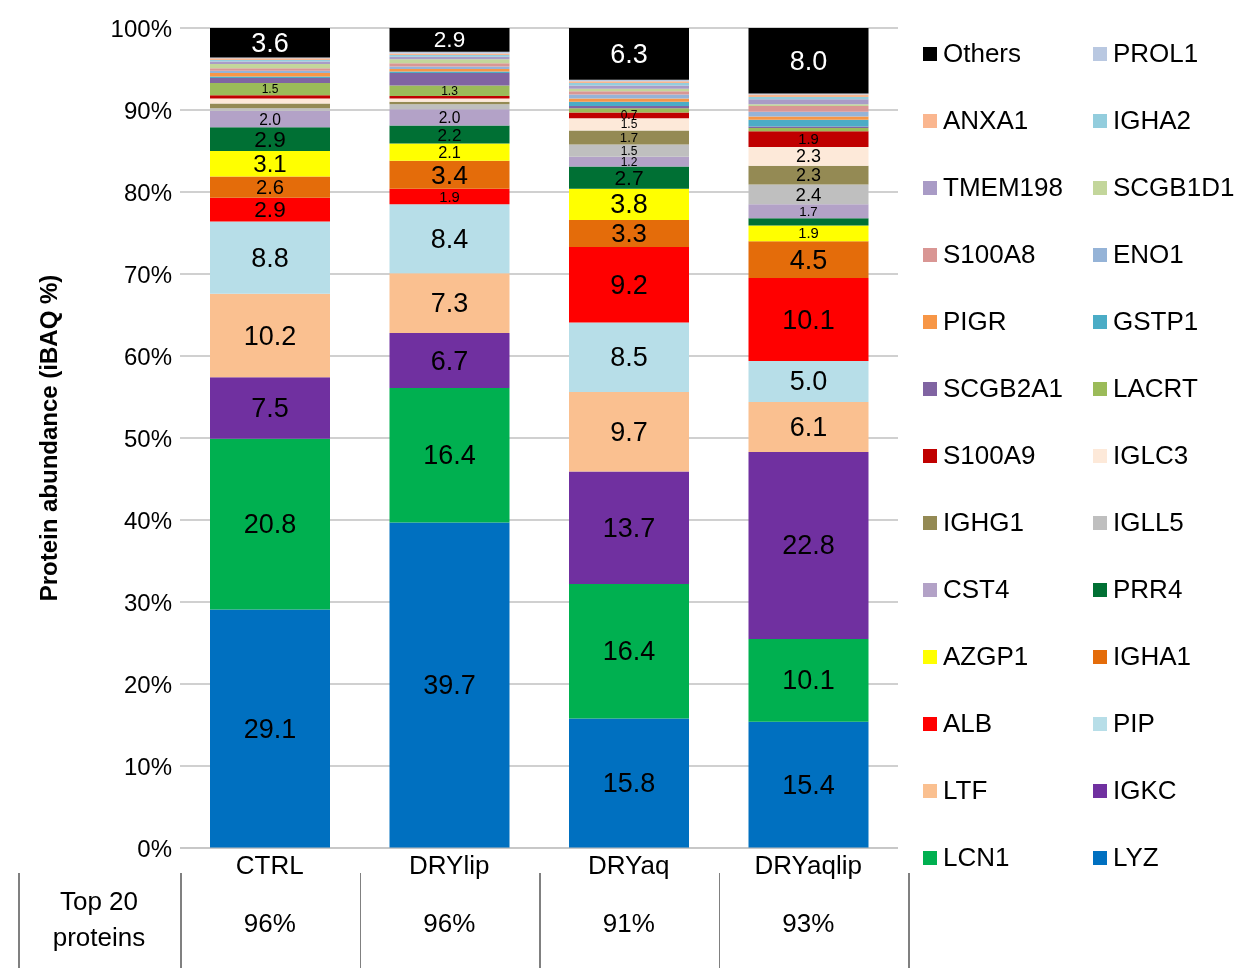 The height and width of the screenshot is (976, 1246). What do you see at coordinates (629, 431) in the screenshot?
I see `data-label: 9.7` at bounding box center [629, 431].